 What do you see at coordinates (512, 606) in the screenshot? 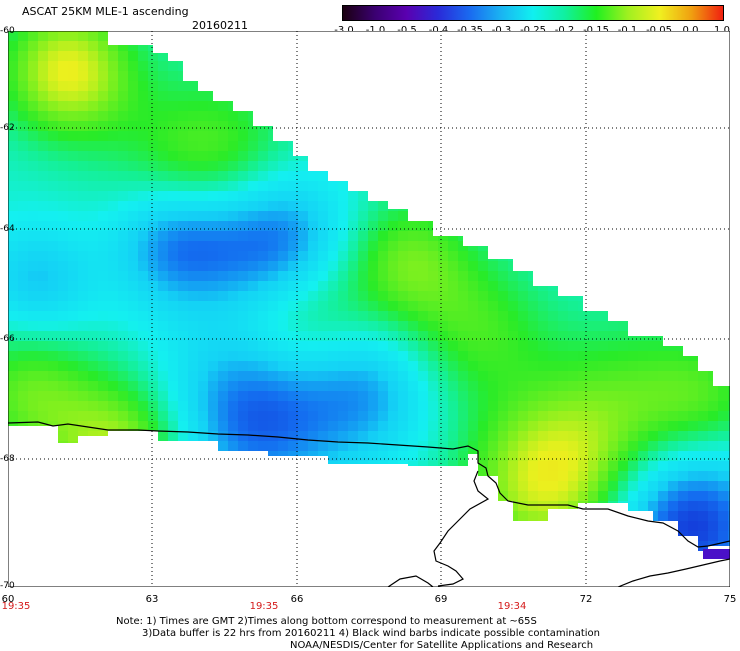
I see `pass-time-label: 19:34` at bounding box center [512, 606].